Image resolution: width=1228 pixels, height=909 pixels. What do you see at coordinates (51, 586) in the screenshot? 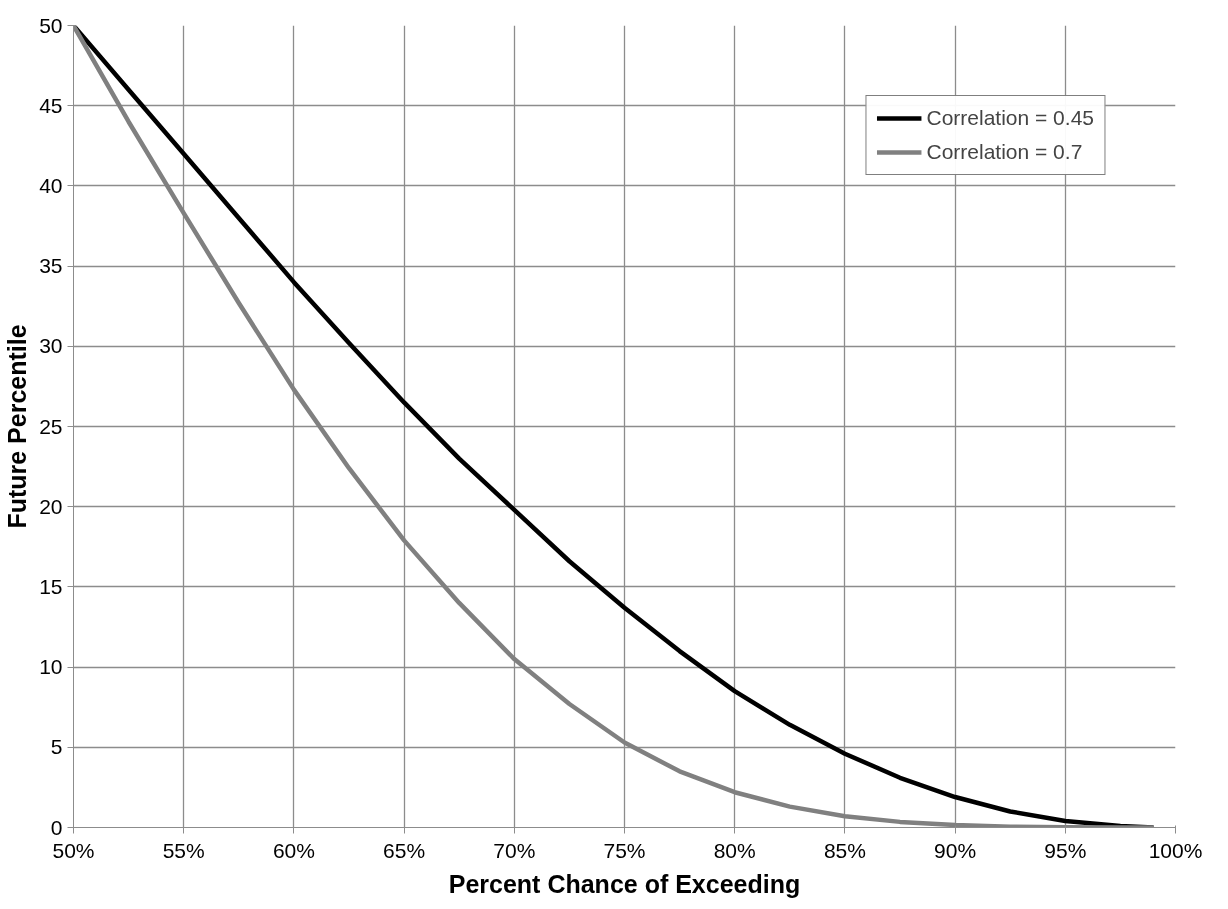
I see `y-tick-label: 15` at bounding box center [51, 586].